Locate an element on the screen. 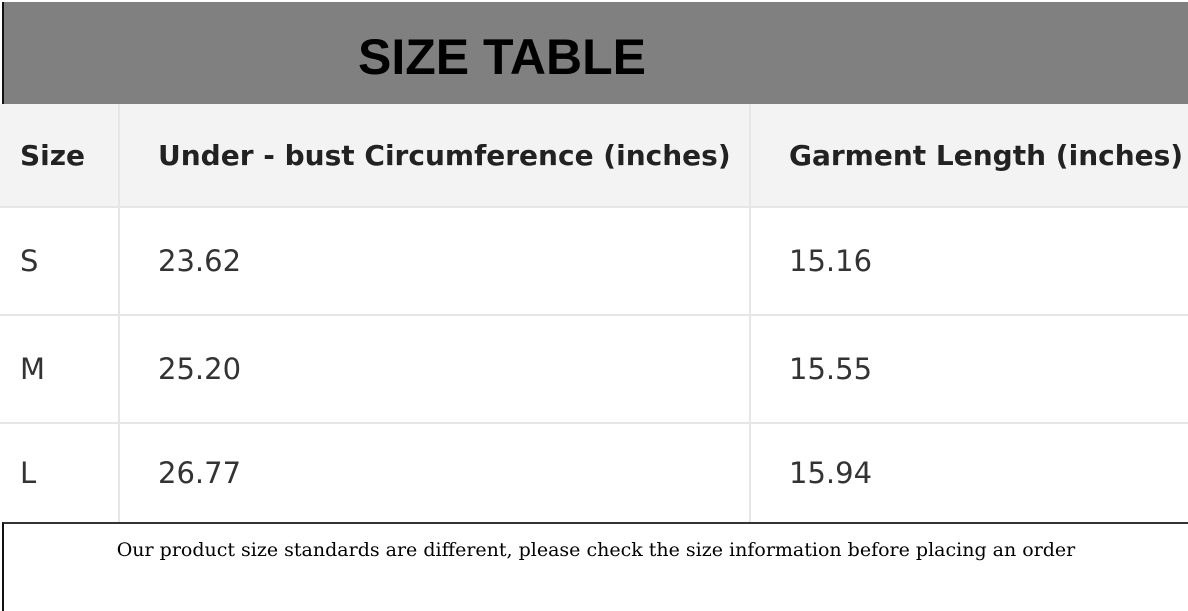 The width and height of the screenshot is (1188, 611). cell-size: L is located at coordinates (60, 473).